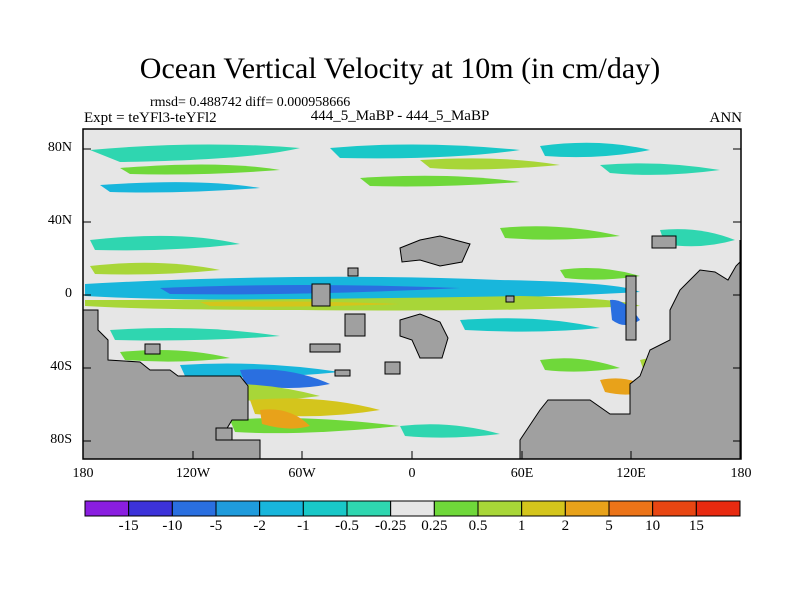  What do you see at coordinates (696, 526) in the screenshot?
I see `colorbar-label: 15` at bounding box center [696, 526].